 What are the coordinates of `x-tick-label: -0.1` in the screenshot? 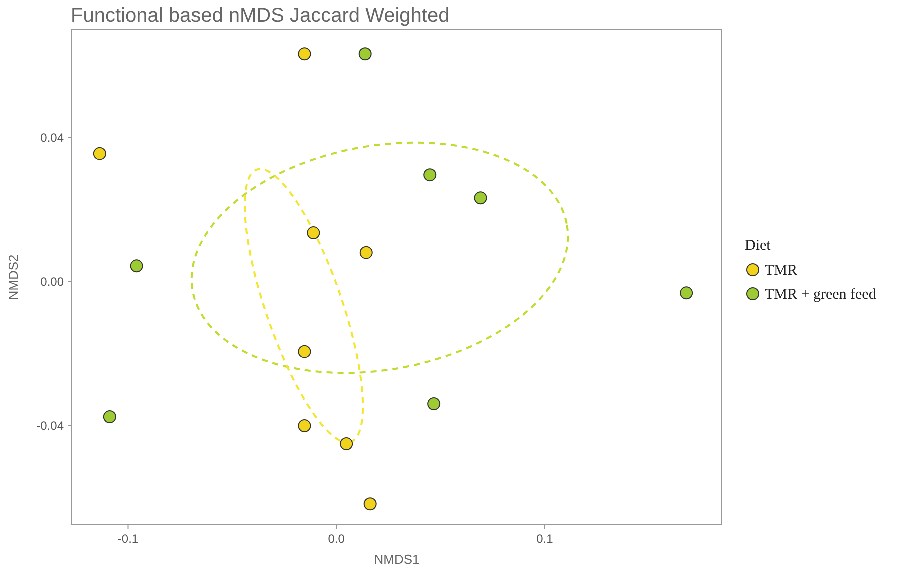 It's located at (128, 539).